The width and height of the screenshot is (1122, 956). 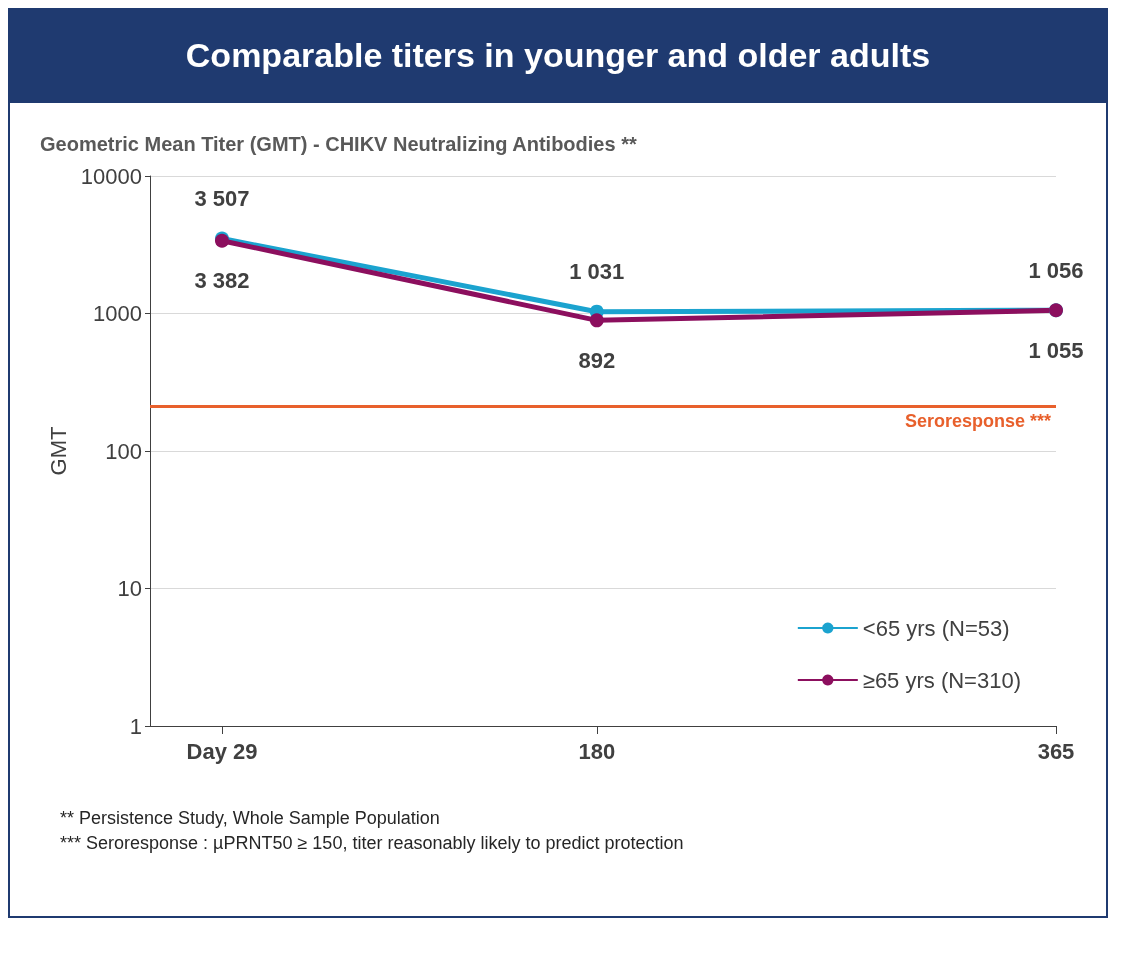 I want to click on y-tick-label: 10, so click(x=129, y=588).